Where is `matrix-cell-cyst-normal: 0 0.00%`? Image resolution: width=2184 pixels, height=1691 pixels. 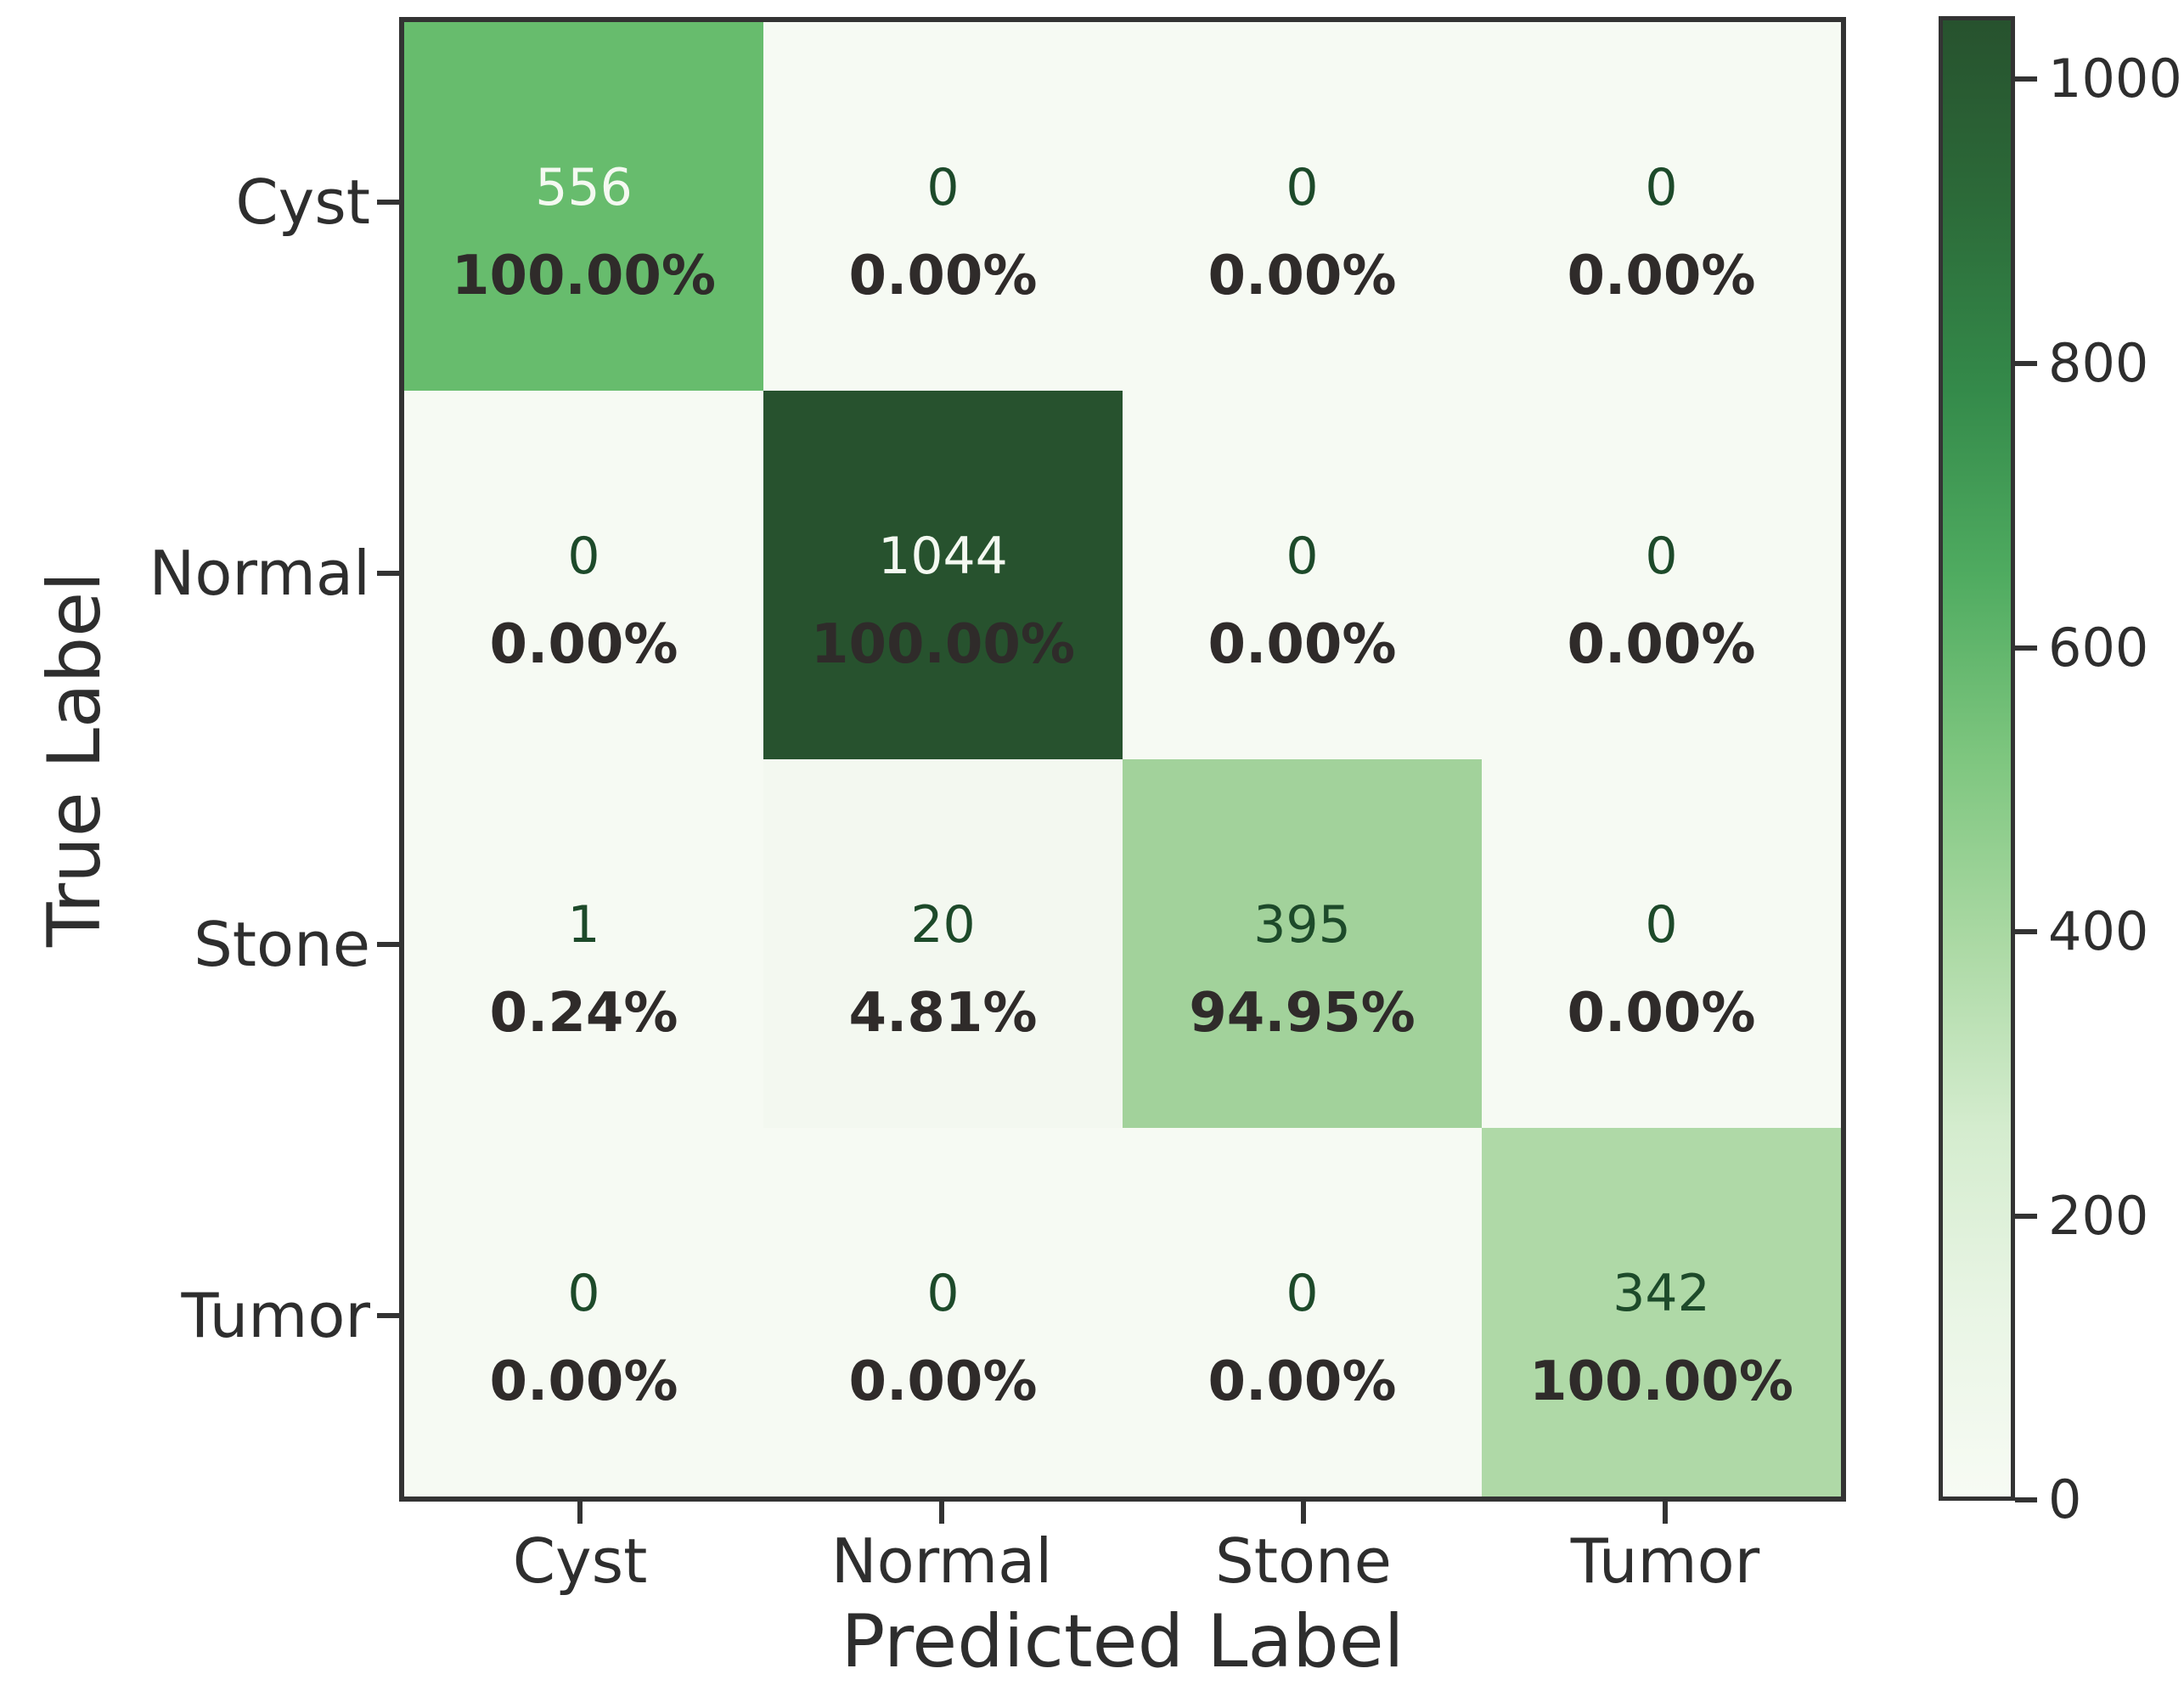
matrix-cell-cyst-normal: 0 0.00% is located at coordinates (943, 206).